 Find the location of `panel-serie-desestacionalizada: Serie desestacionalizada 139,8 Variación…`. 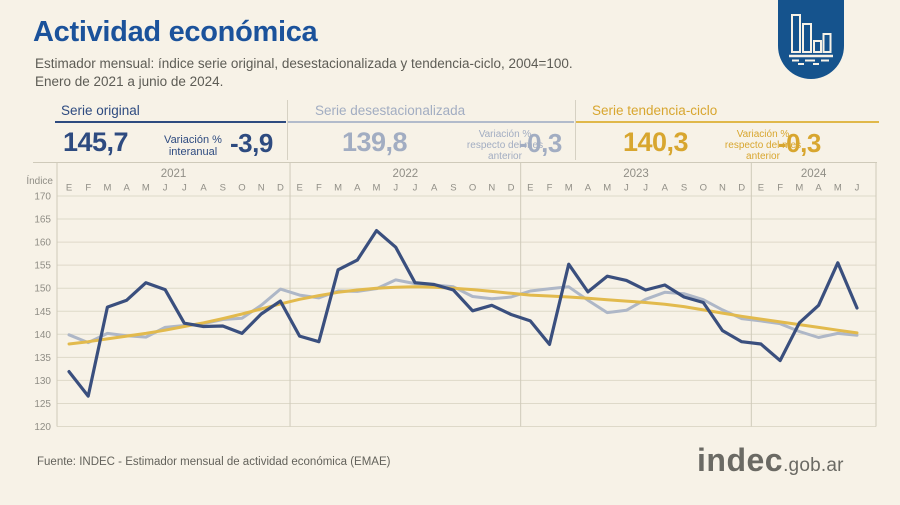

panel-serie-desestacionalizada: Serie desestacionalizada 139,8 Variación… is located at coordinates (431, 131).